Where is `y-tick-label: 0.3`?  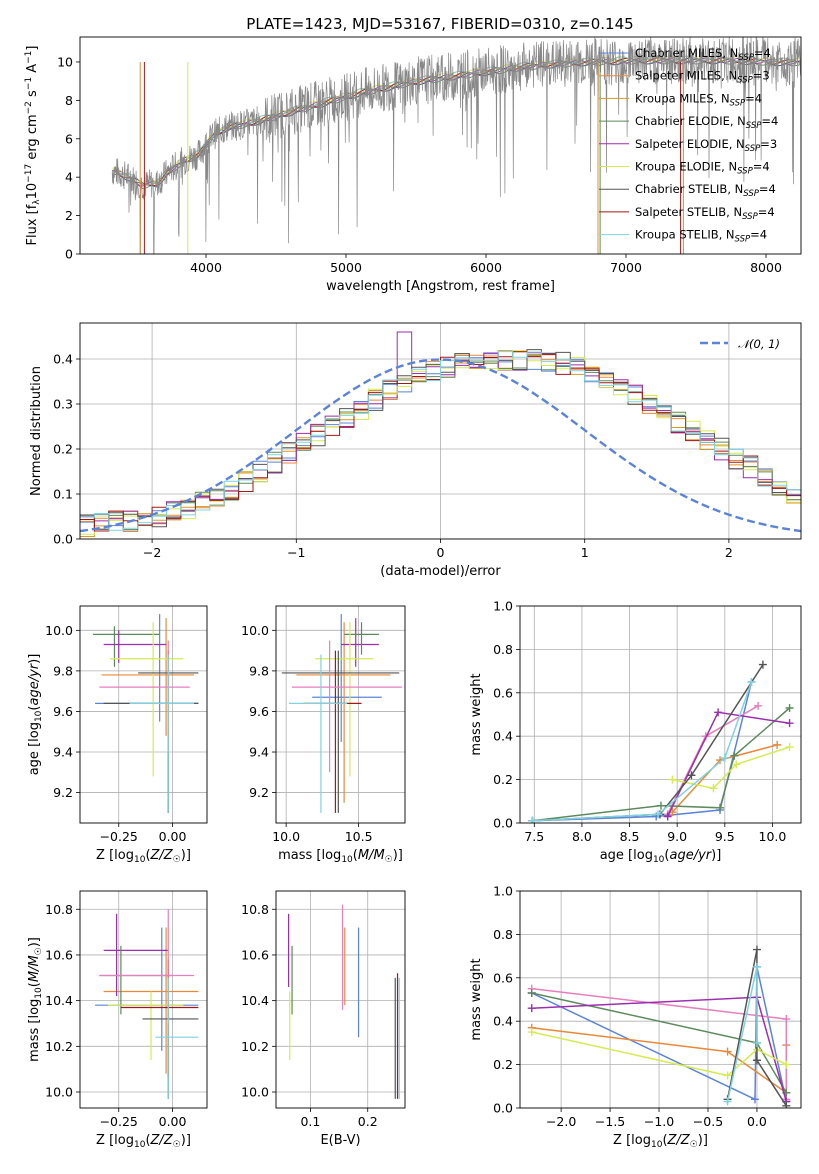 y-tick-label: 0.3 is located at coordinates (63, 404).